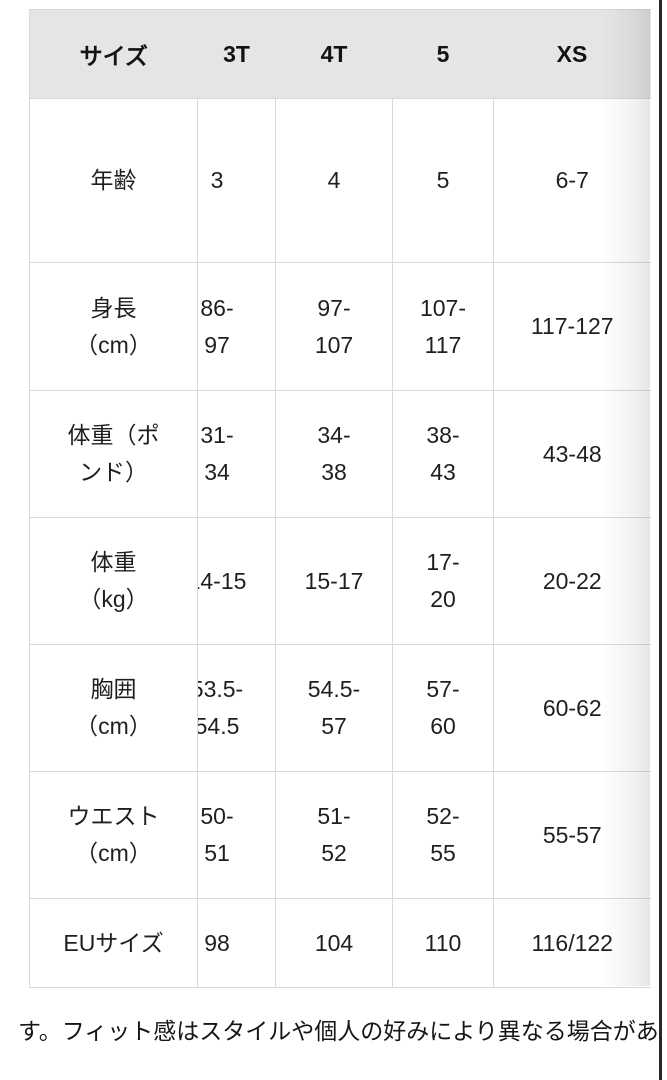 The image size is (667, 1080). I want to click on value-cell: 98, so click(236, 943).